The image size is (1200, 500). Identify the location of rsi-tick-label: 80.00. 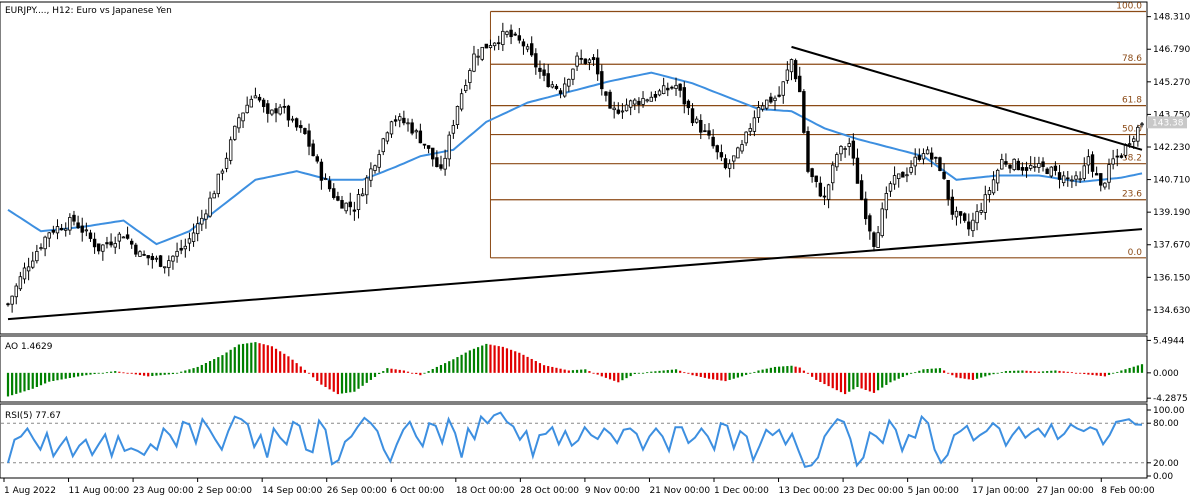
(1166, 424).